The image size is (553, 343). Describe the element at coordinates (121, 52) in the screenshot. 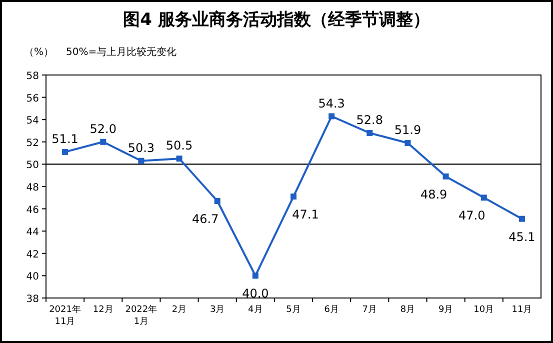

I see `text: 50%=与上月比较无变化` at that location.